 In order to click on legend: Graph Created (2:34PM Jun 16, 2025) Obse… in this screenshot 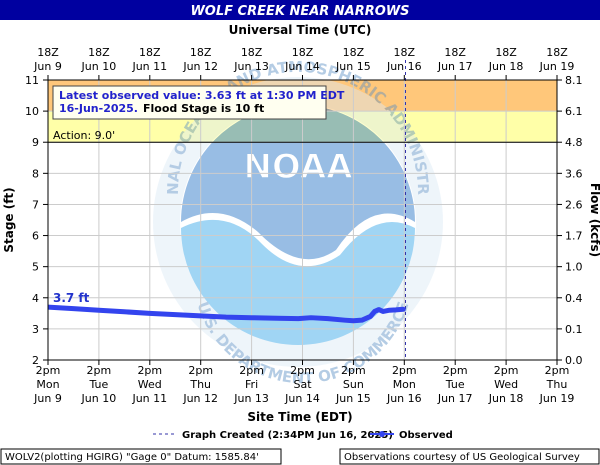, I will do `click(303, 435)`.